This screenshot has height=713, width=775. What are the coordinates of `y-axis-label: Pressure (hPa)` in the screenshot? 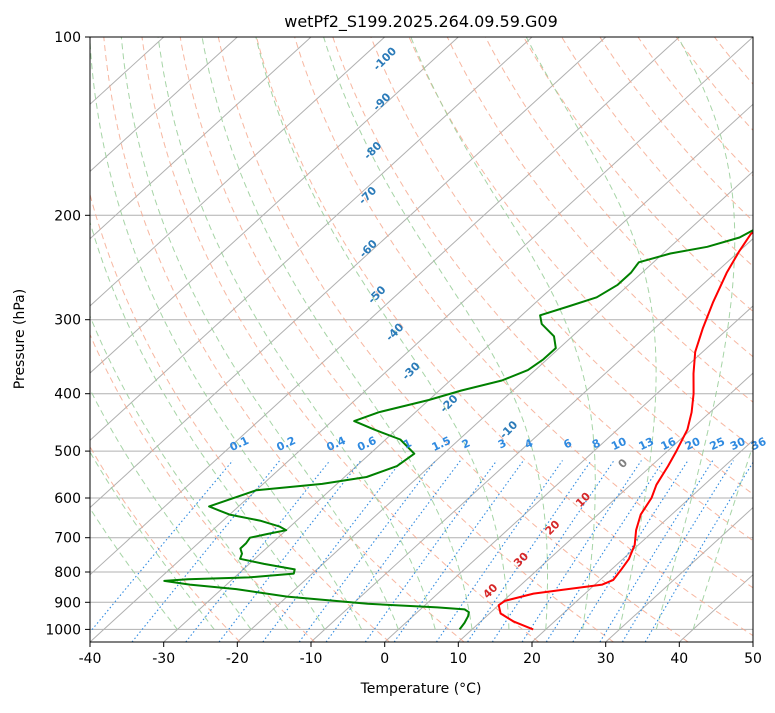 It's located at (20, 339).